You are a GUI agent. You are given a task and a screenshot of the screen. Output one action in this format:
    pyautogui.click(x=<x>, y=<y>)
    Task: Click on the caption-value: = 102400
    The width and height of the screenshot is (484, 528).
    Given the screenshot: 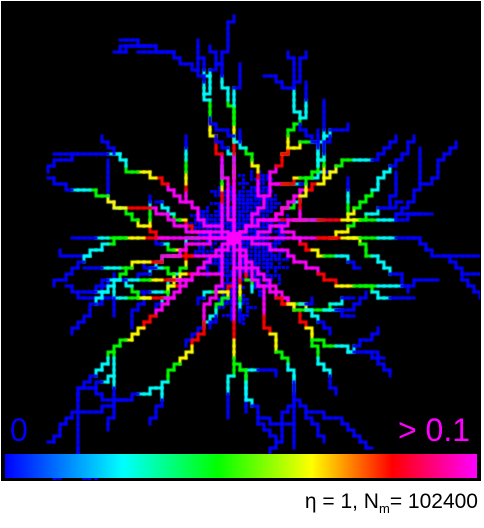 What is the action you would take?
    pyautogui.click(x=433, y=501)
    